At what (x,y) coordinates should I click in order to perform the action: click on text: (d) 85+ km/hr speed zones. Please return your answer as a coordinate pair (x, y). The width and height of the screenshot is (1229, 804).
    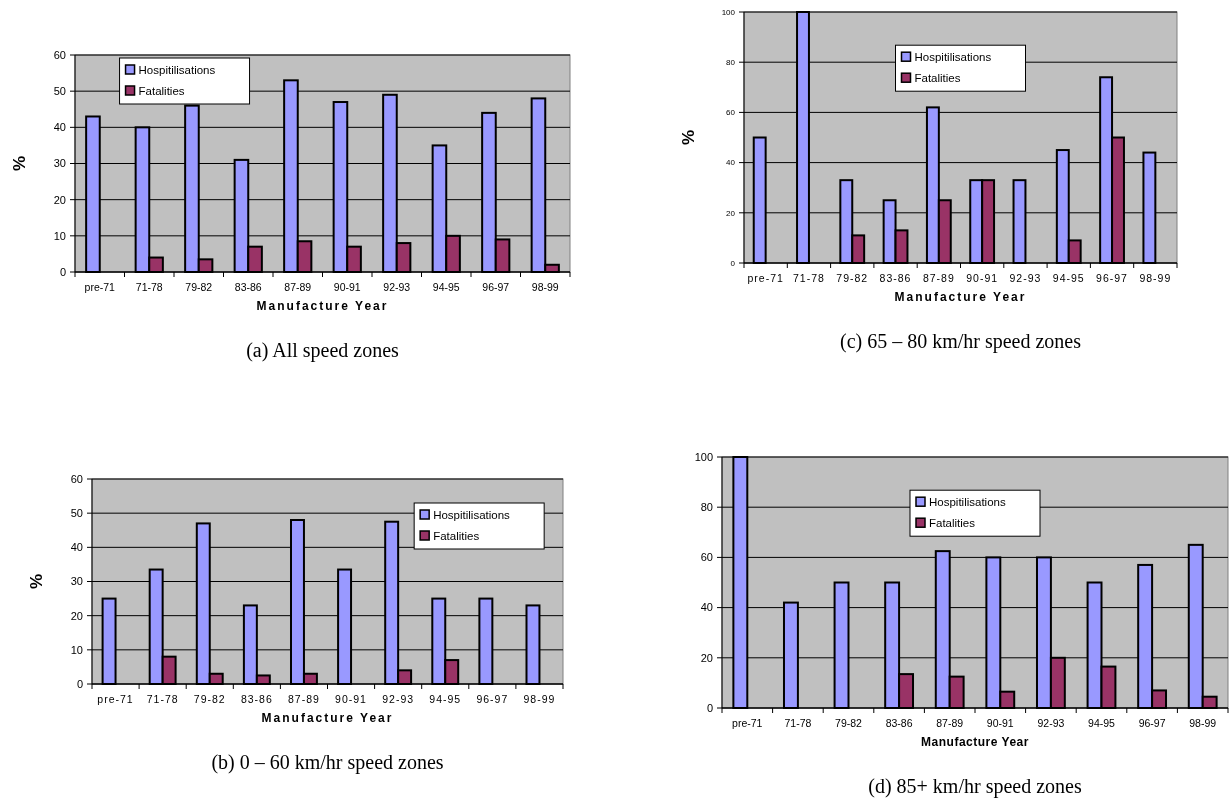
    Looking at the image, I should click on (975, 786).